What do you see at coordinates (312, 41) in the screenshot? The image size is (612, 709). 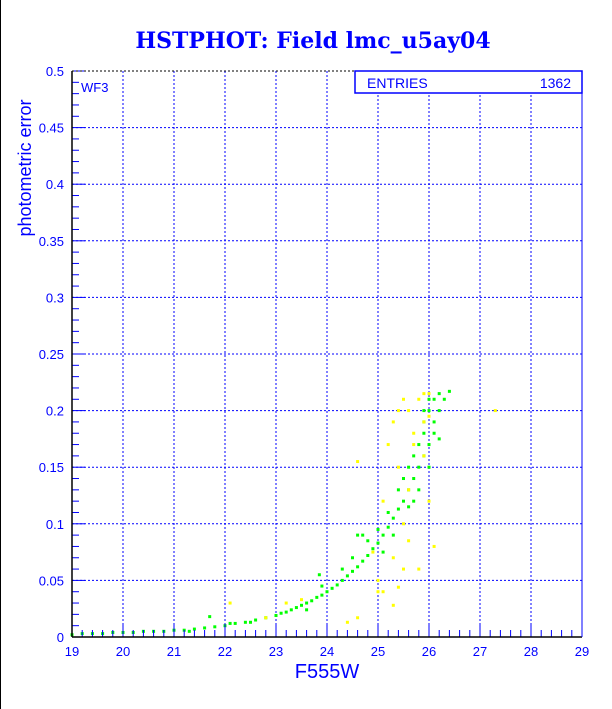 I see `chart-title: HSTPHOT: Field lmc_u5ay04` at bounding box center [312, 41].